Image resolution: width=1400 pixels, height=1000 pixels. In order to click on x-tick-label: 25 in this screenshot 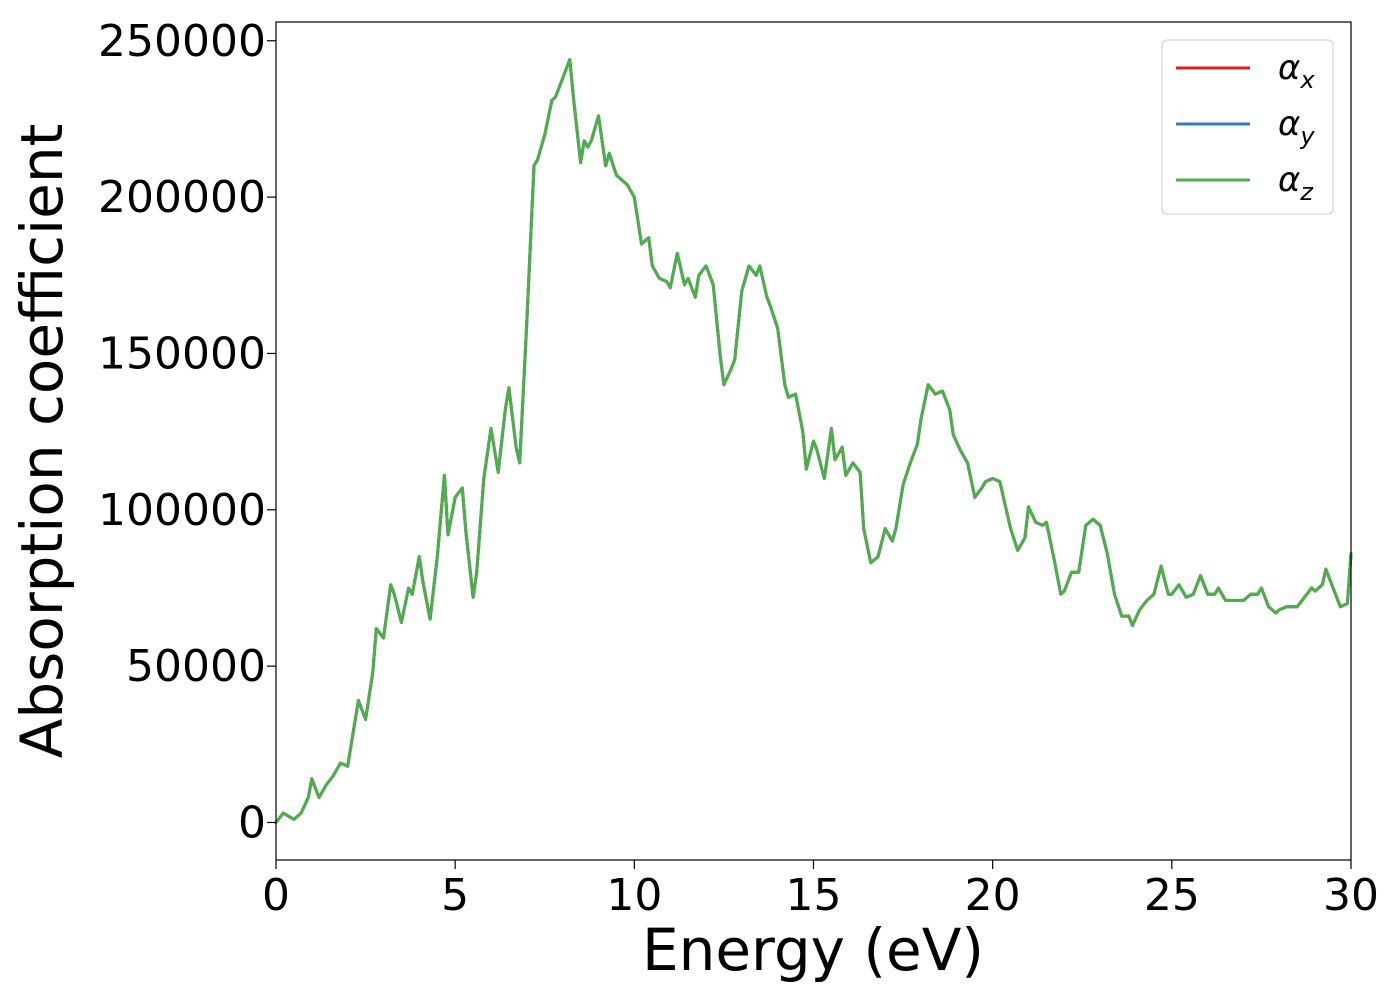, I will do `click(1172, 895)`.